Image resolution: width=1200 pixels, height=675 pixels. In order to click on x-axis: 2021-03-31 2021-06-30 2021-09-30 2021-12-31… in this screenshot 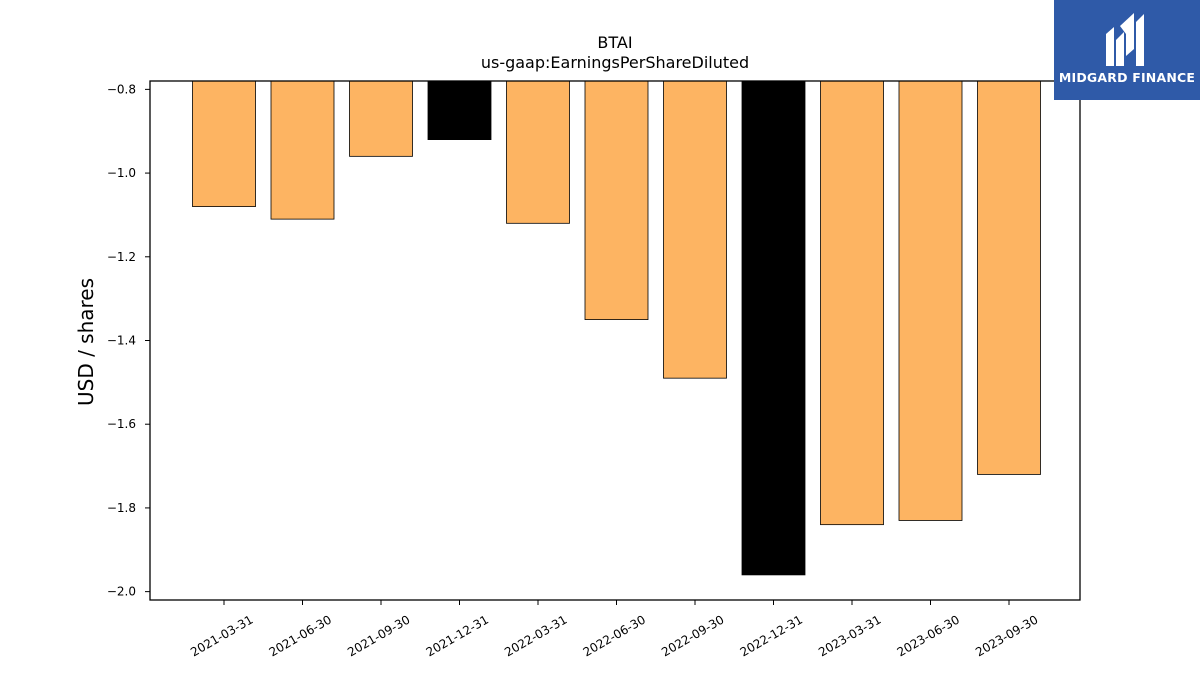, I will do `click(614, 629)`.